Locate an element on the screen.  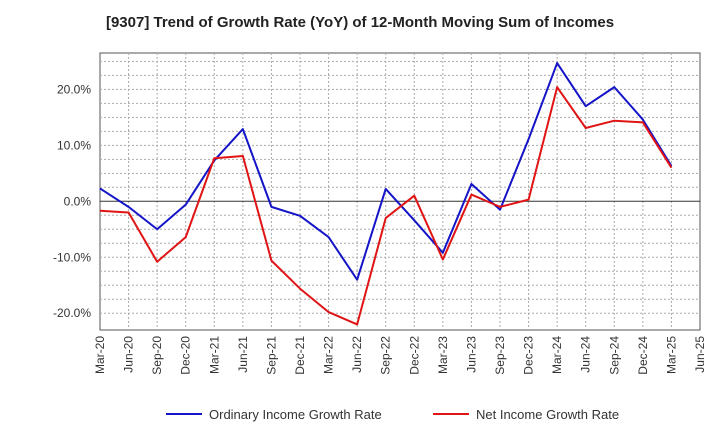
y-tick-label: 20.0% is located at coordinates (74, 89).